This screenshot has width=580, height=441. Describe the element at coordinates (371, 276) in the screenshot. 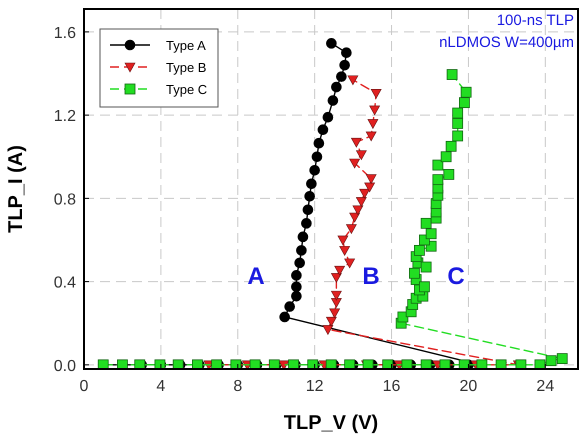

I see `annotation: B` at that location.